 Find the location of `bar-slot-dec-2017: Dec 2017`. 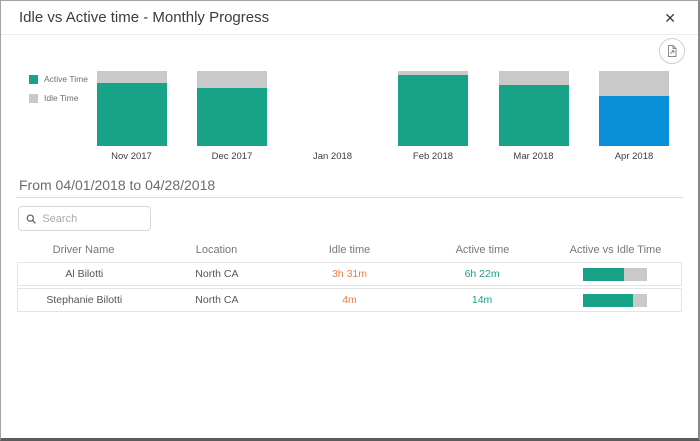

bar-slot-dec-2017: Dec 2017 is located at coordinates (232, 111).